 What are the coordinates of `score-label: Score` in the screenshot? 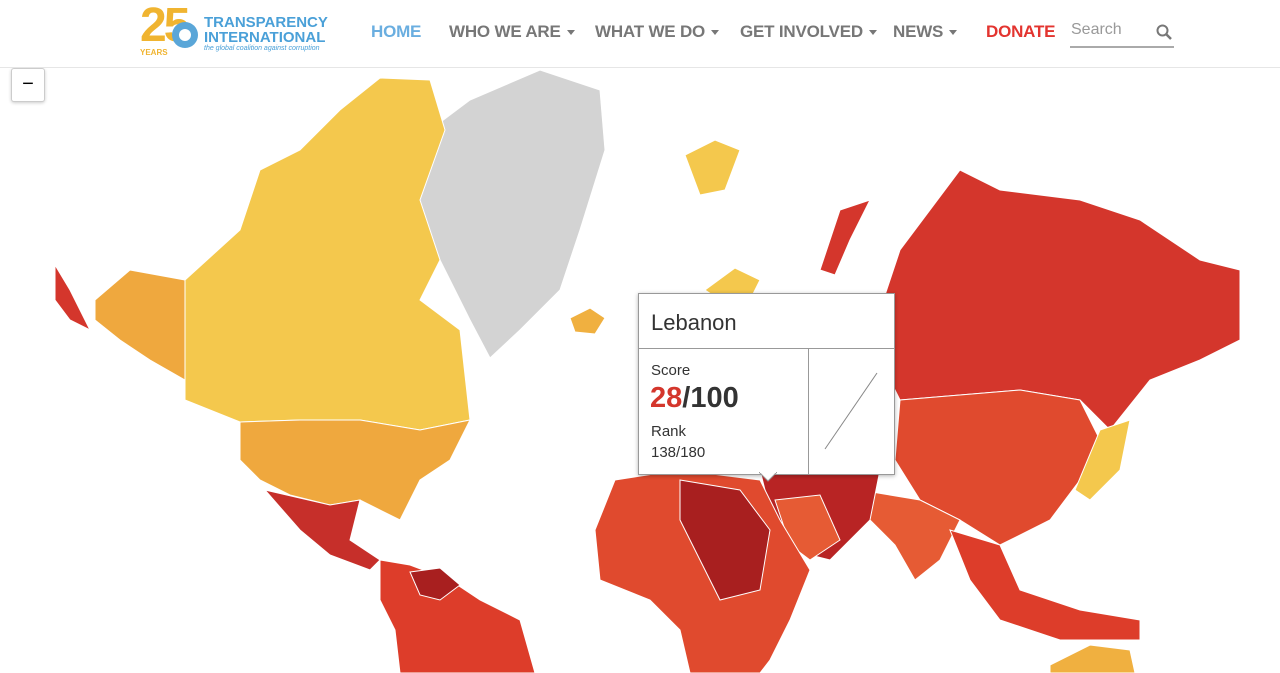 It's located at (671, 370).